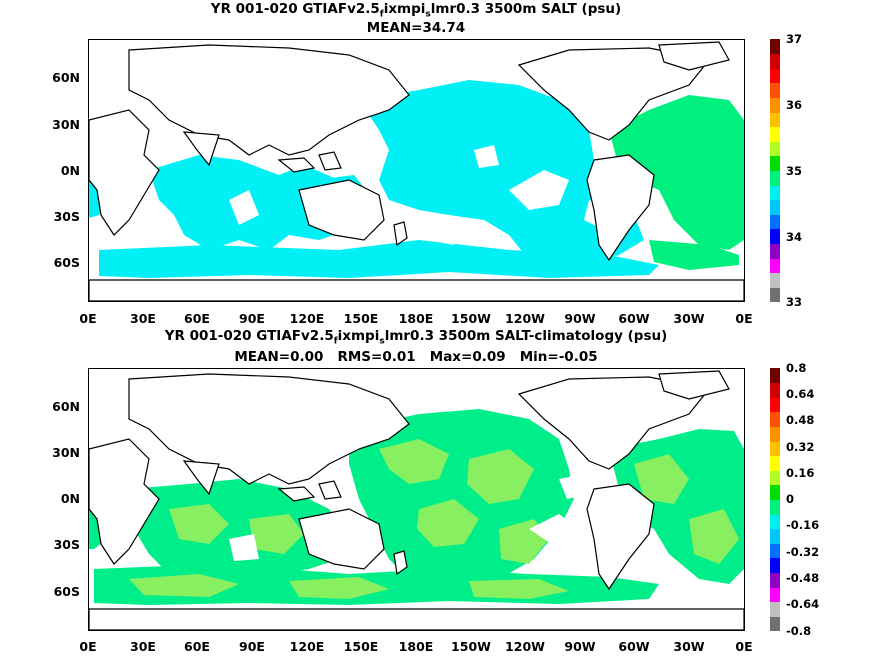 This screenshot has width=875, height=656. Describe the element at coordinates (66, 262) in the screenshot. I see `panel1-lat-60s: 60S` at that location.